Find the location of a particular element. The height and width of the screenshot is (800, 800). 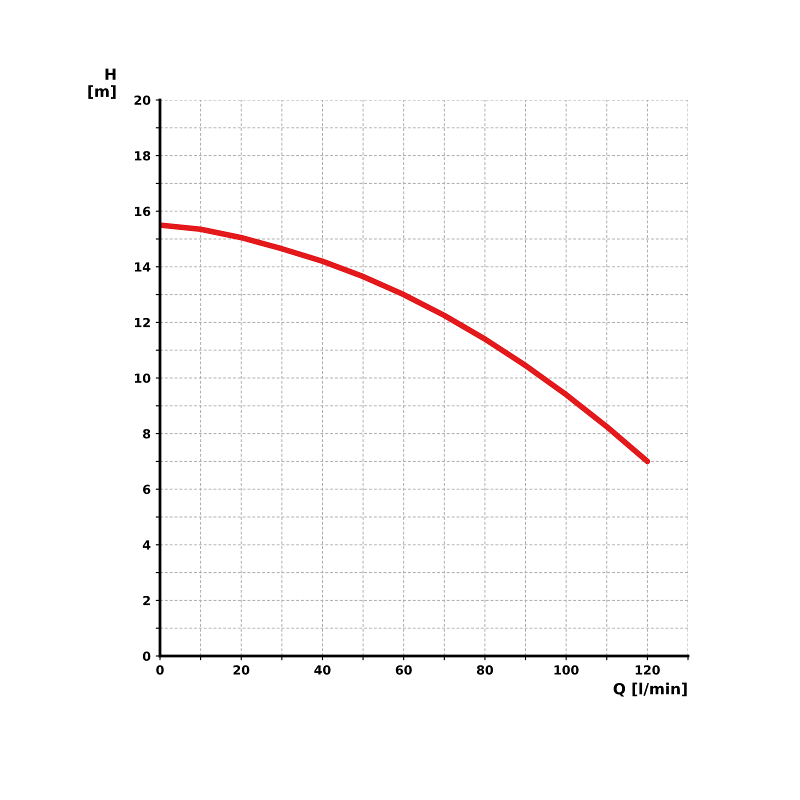

x-tick-label: 100 is located at coordinates (566, 670).